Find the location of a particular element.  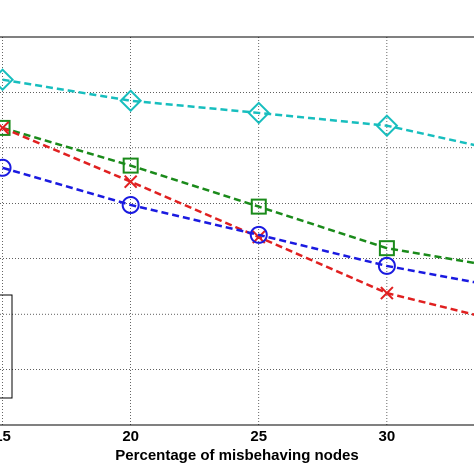

x-tick-label: 15 is located at coordinates (5, 436).